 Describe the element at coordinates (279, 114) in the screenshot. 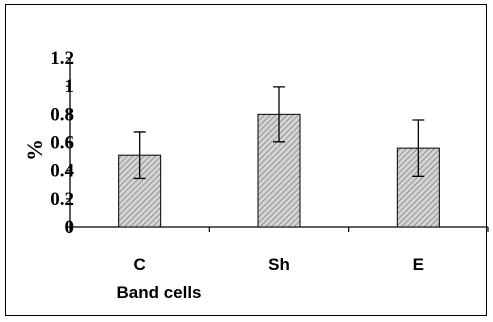

I see `error-bar-sh` at that location.